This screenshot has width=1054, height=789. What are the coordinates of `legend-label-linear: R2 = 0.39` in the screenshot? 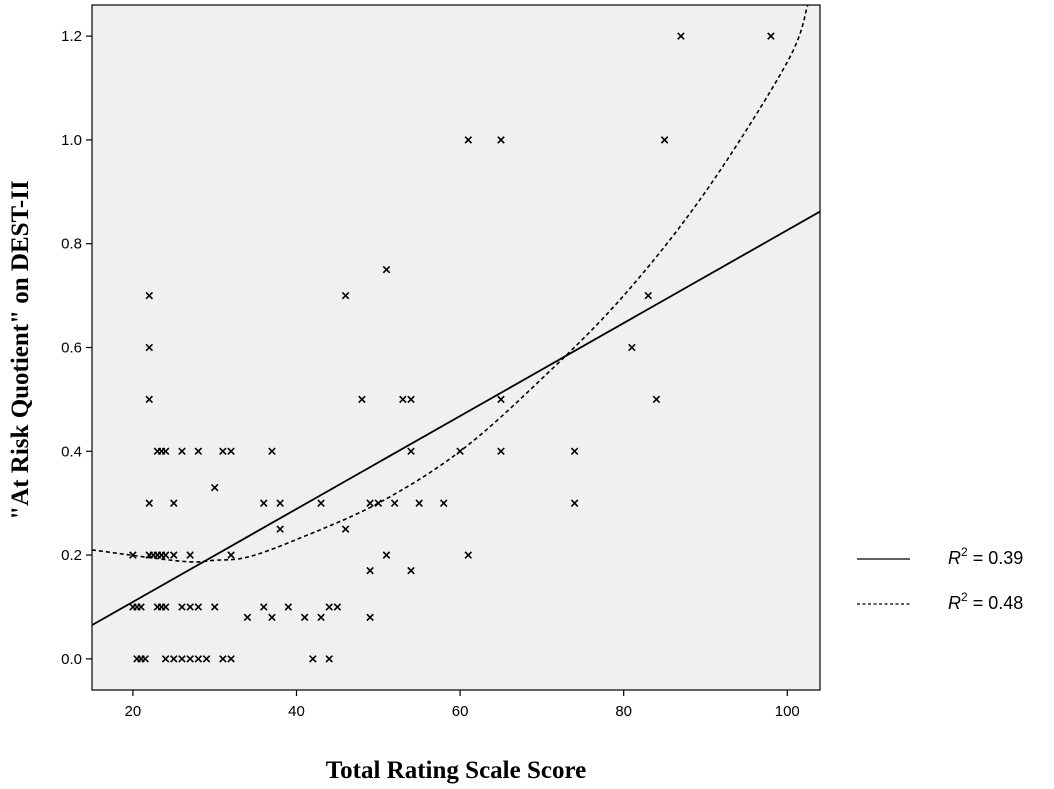 It's located at (985, 556).